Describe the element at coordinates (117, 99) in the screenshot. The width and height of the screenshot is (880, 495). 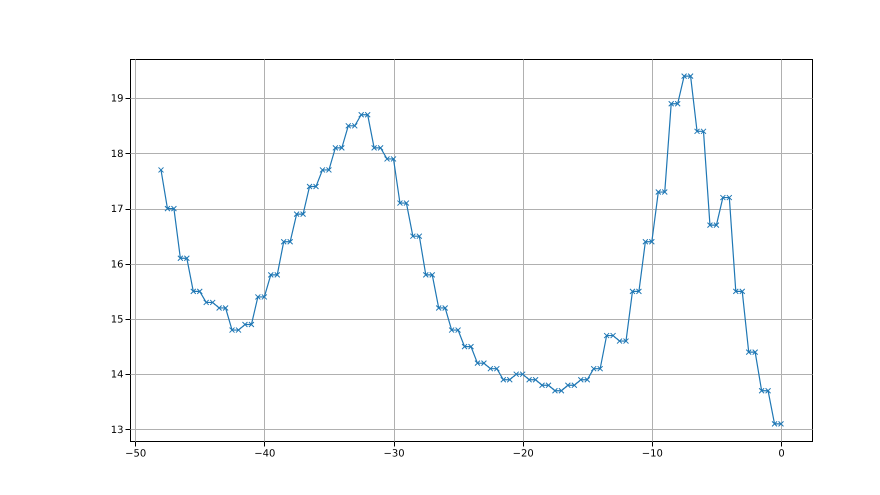
I see `y-tick-label: 19` at that location.